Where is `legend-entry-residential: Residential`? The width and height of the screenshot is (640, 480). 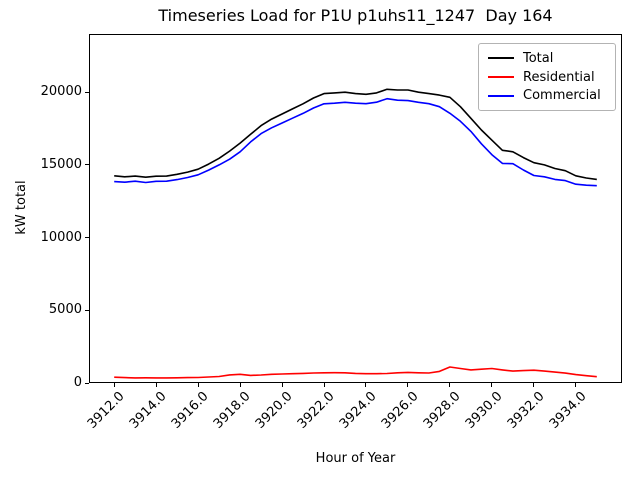
legend-entry-residential: Residential is located at coordinates (547, 77).